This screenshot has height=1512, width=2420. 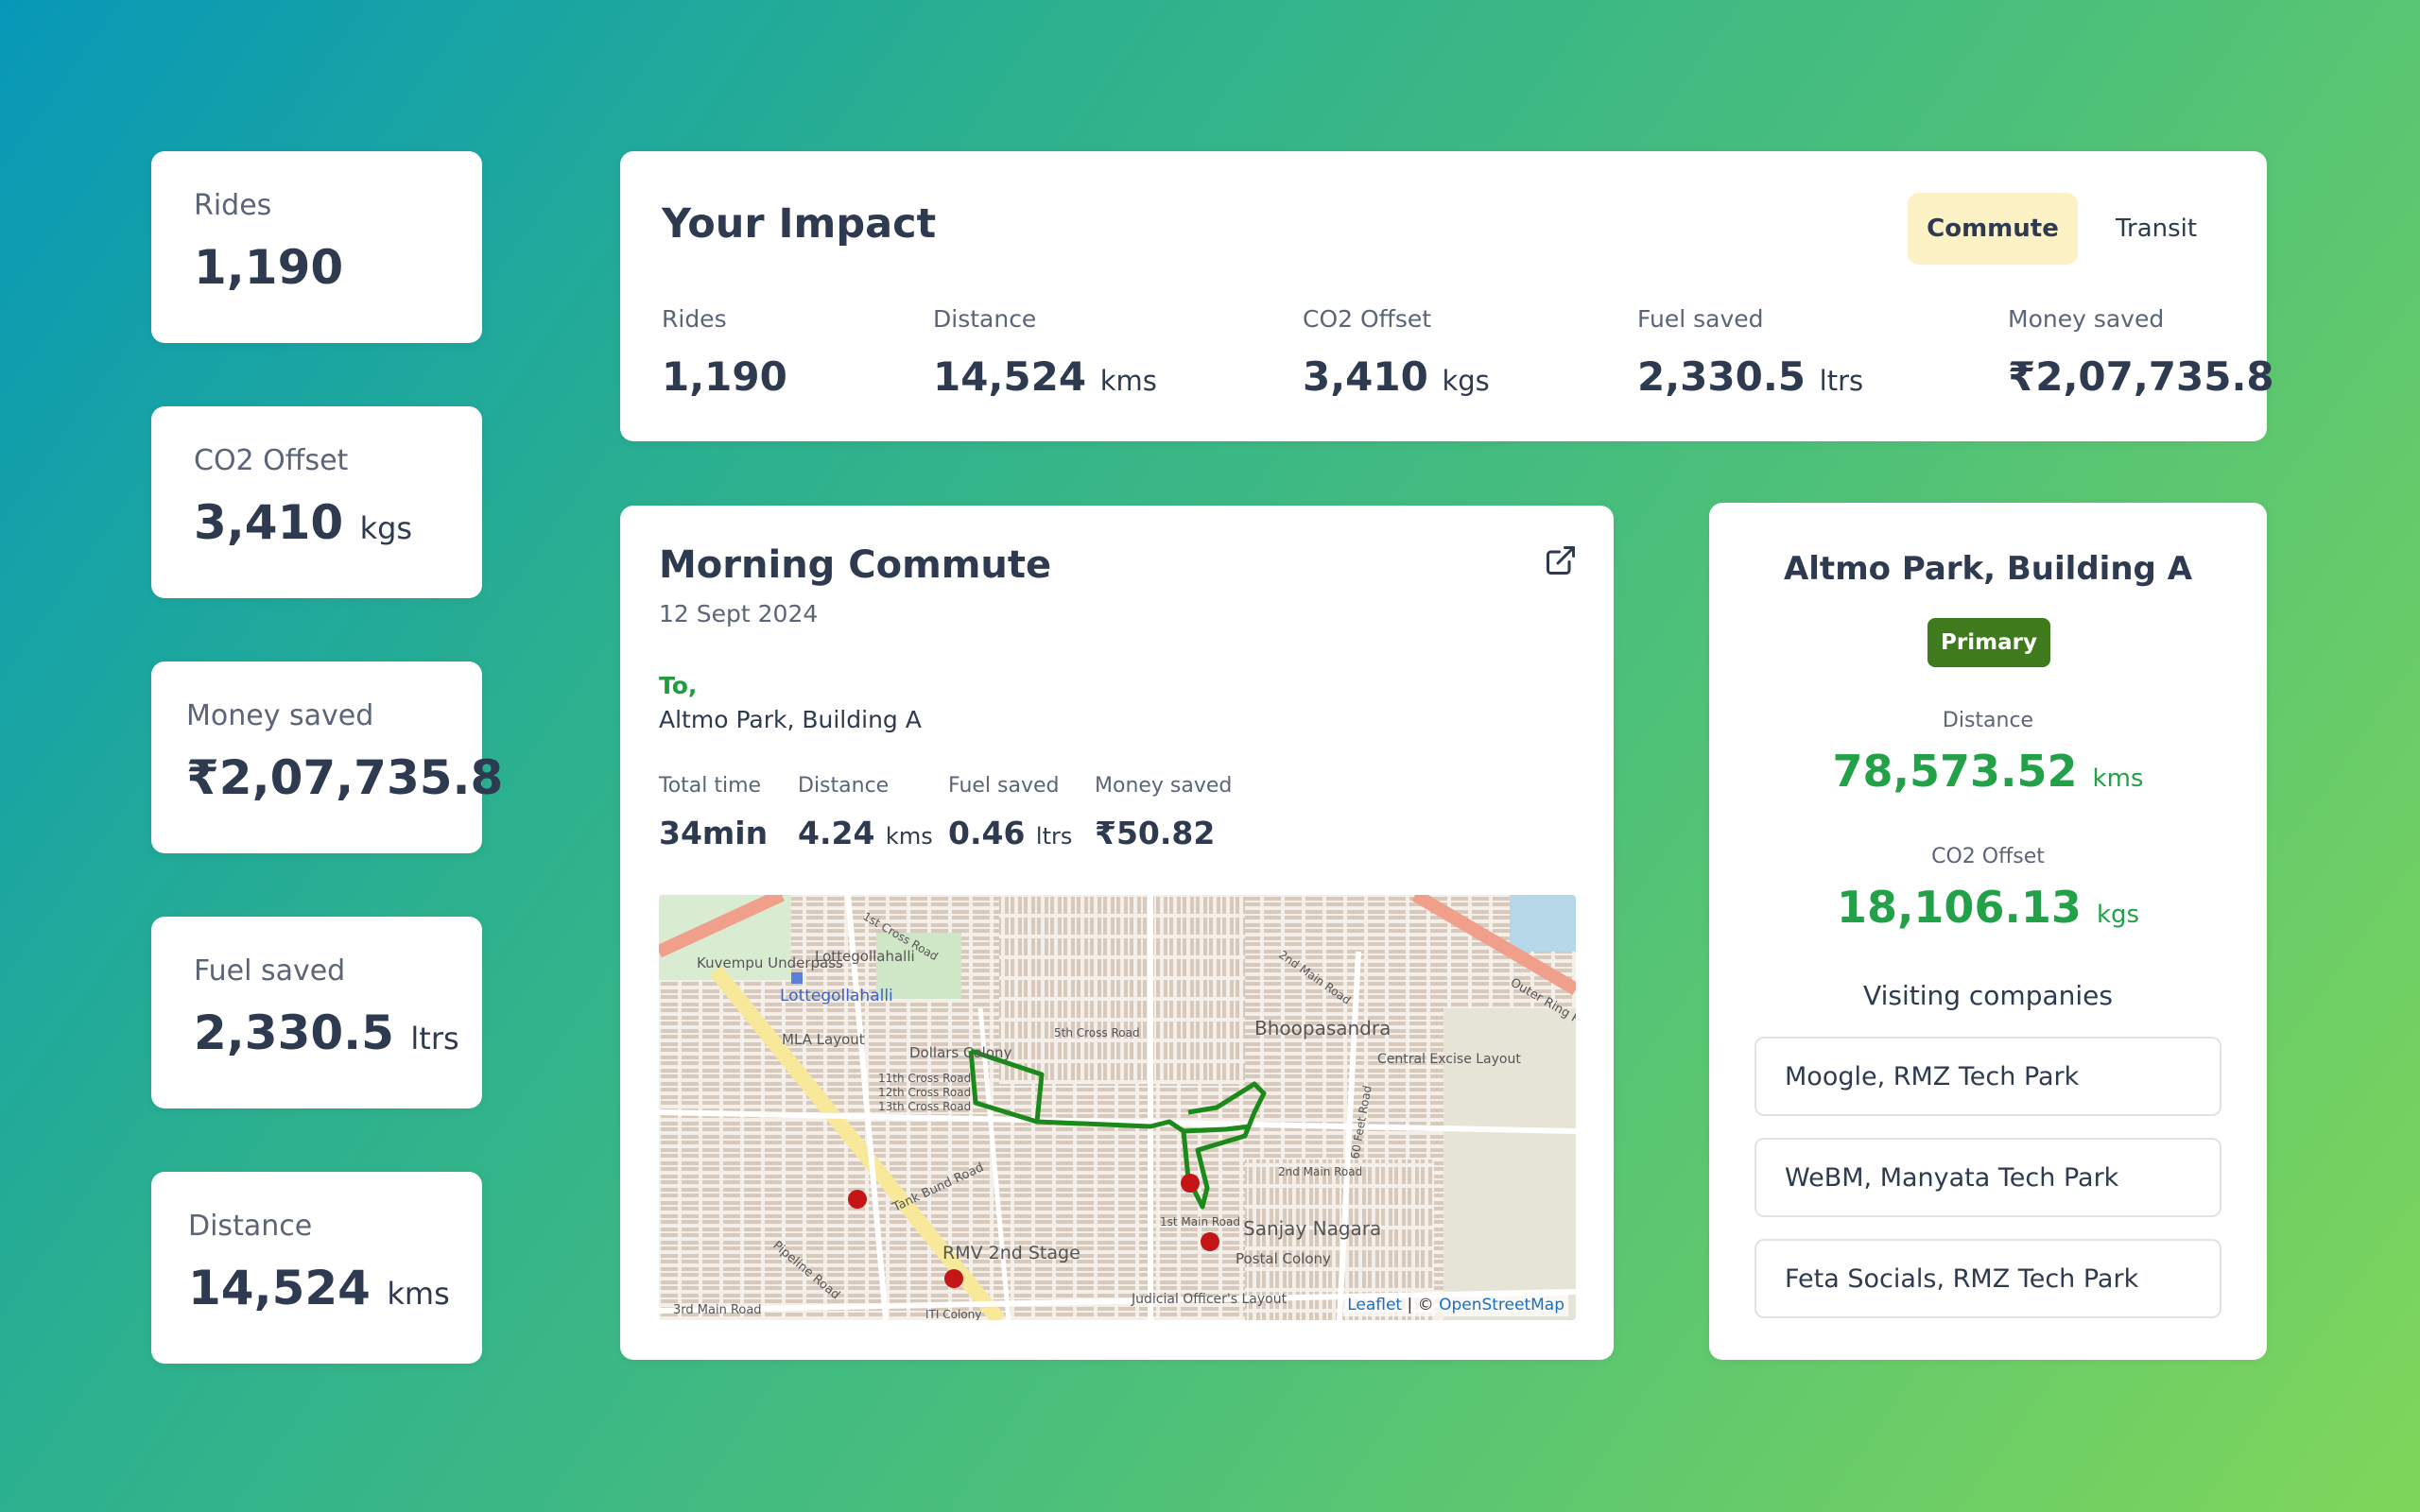 I want to click on tab-commute: Commute, so click(x=1993, y=229).